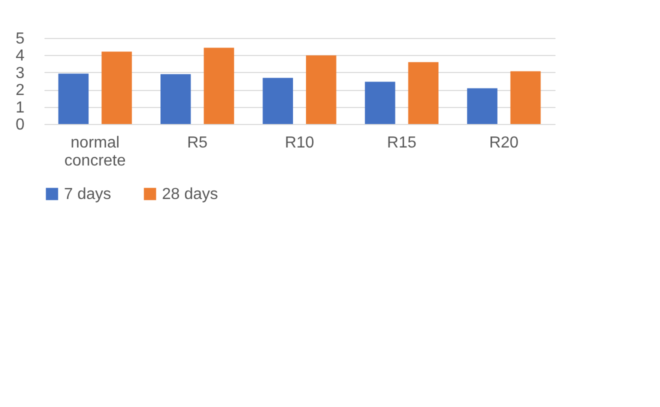 This screenshot has width=660, height=407. What do you see at coordinates (20, 125) in the screenshot?
I see `y-tick-label: 0` at bounding box center [20, 125].